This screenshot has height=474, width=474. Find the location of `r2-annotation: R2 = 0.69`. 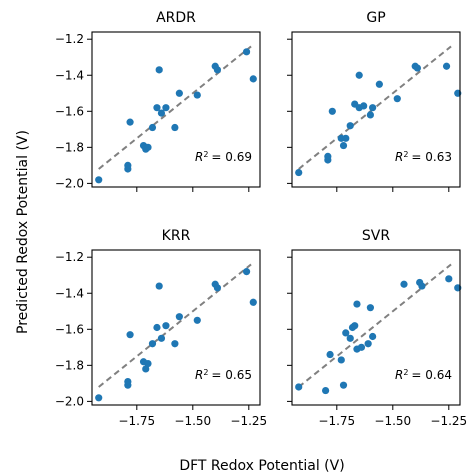

r2-annotation: R2 = 0.69 is located at coordinates (223, 157).